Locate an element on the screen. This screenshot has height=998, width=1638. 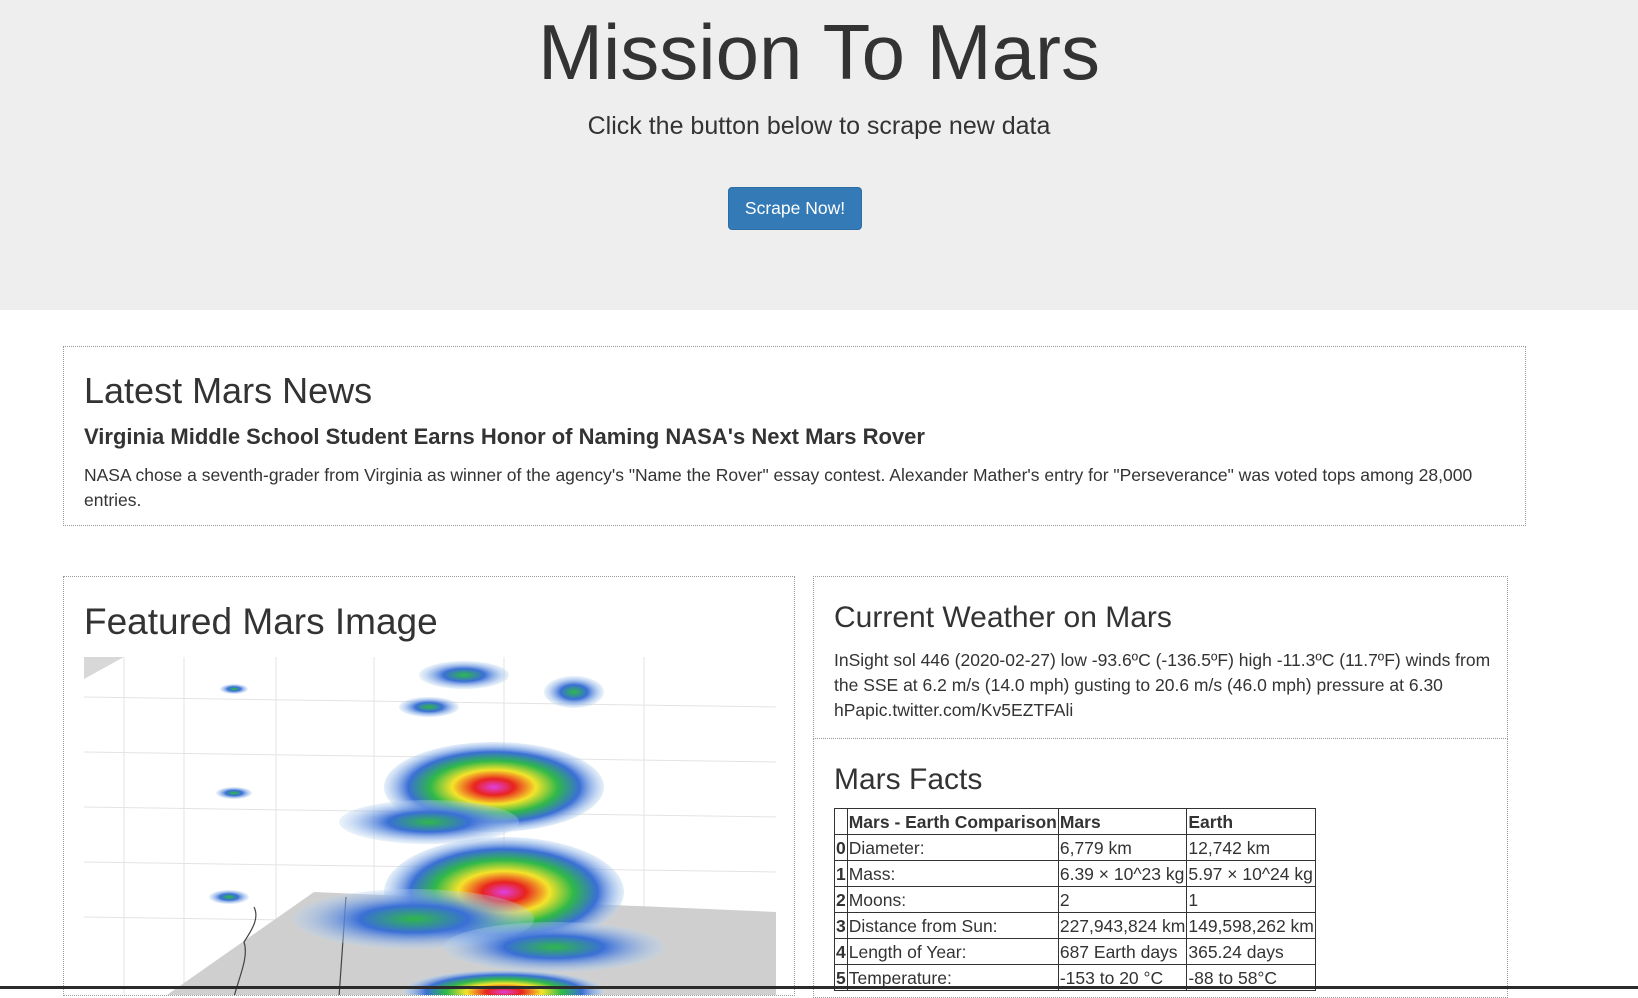
column-header is located at coordinates (841, 821).